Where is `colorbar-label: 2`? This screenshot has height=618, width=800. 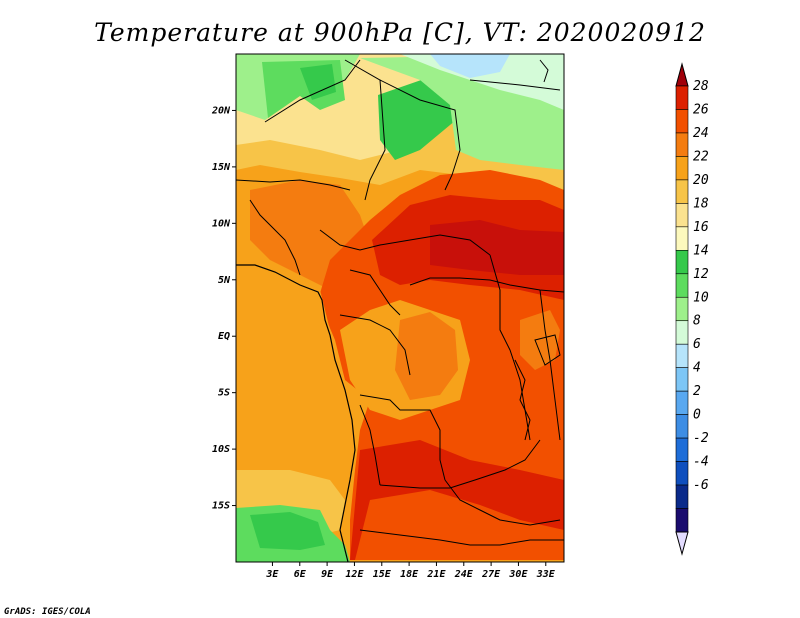
colorbar-label: 2 is located at coordinates (697, 391).